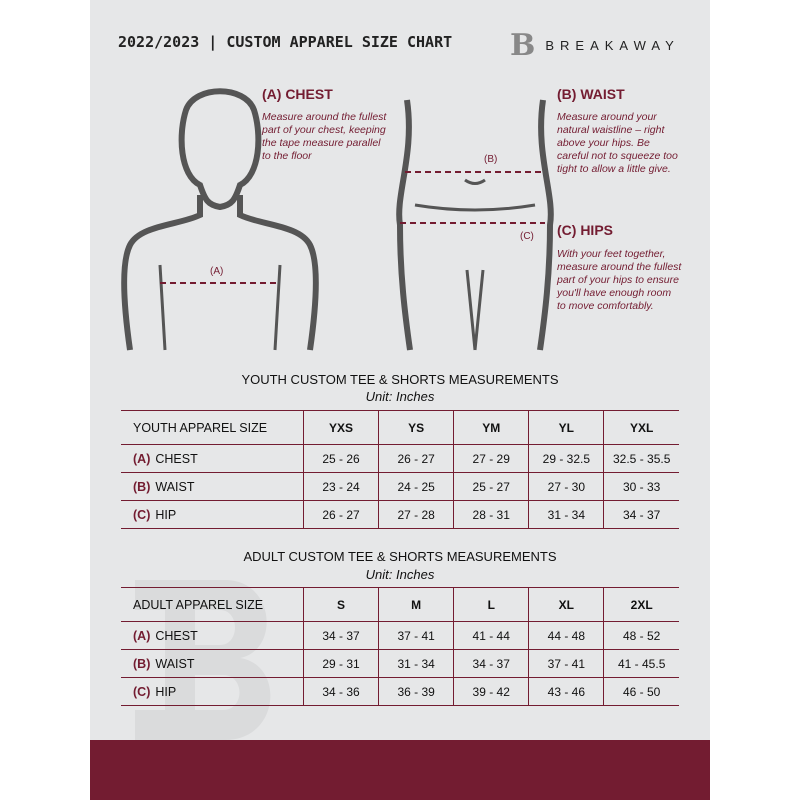 This screenshot has width=800, height=800. Describe the element at coordinates (641, 458) in the screenshot. I see `table-cell: 32.5 - 35.5` at that location.